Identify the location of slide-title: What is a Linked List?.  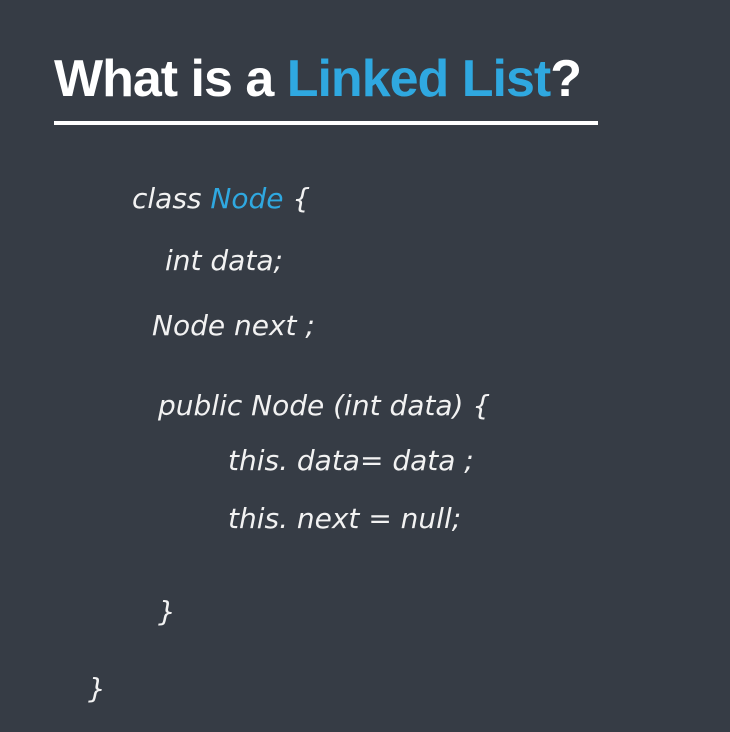
(318, 80).